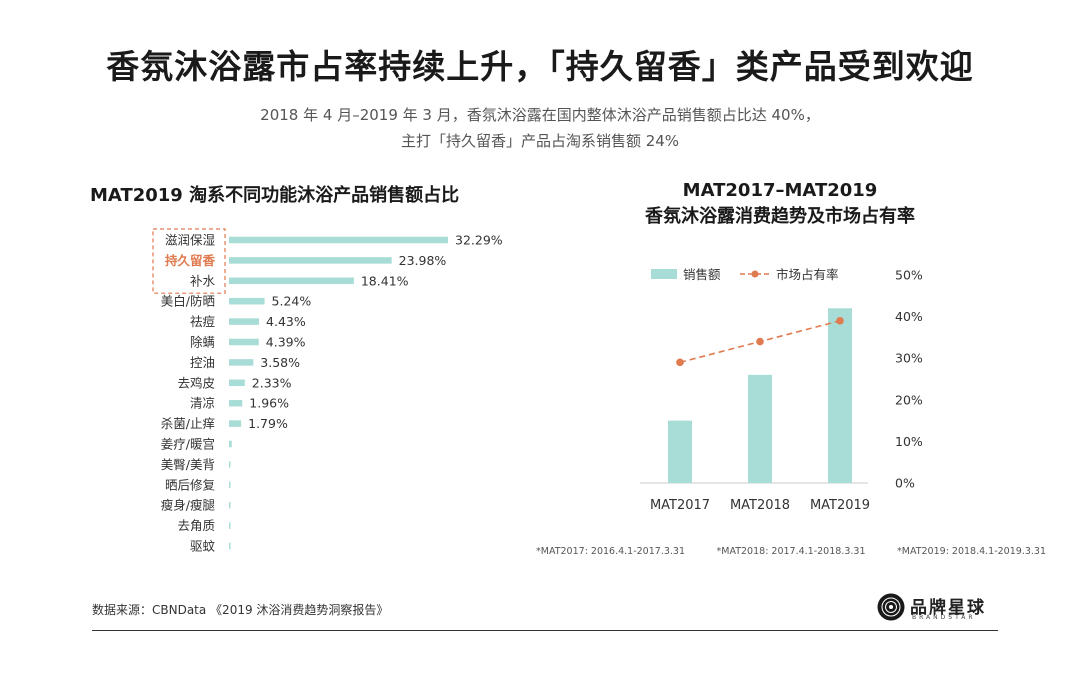 This screenshot has width=1080, height=675. What do you see at coordinates (540, 66) in the screenshot?
I see `page-title: 香氛沐浴露市占率持续上升，「持久留香」类产品受到欢迎` at bounding box center [540, 66].